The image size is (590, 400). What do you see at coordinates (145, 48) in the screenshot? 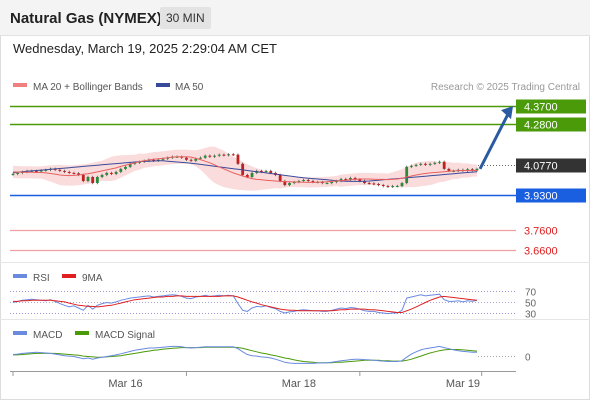
I see `chart-datetime: Wednesday, March 19, 2025 2:29:04 AM CET` at bounding box center [145, 48].